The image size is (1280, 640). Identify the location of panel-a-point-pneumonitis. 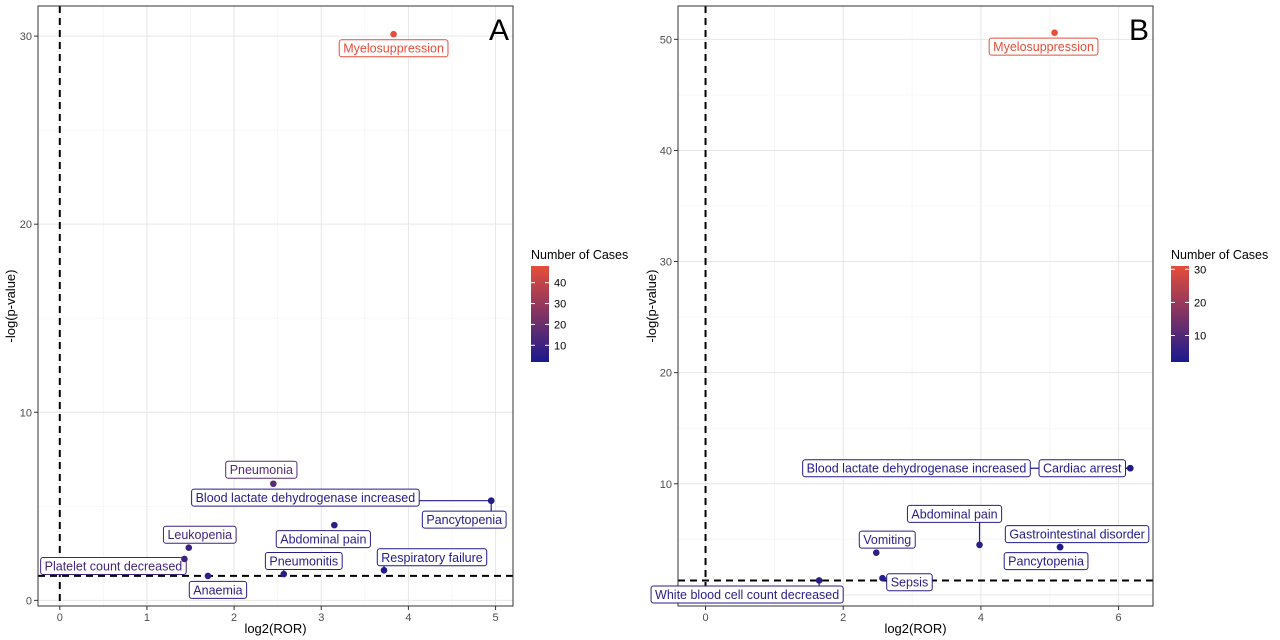
(284, 574).